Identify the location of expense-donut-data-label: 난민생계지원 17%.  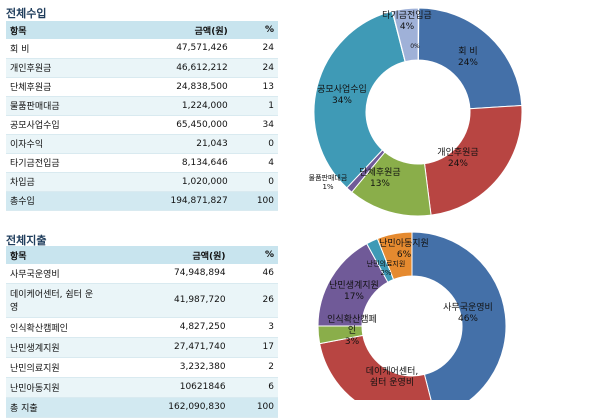
(354, 290).